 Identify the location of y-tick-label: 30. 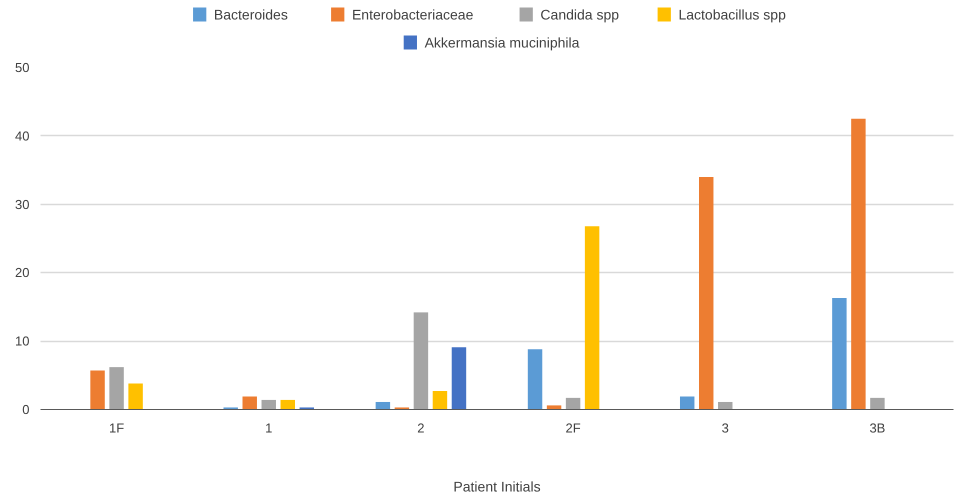
(22, 204).